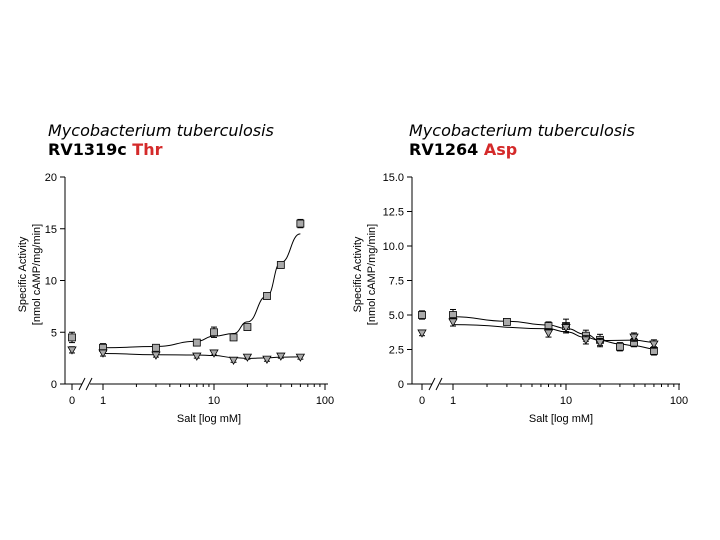 This screenshot has height=540, width=720. I want to click on chart2-y-tick-label: 12.5, so click(393, 213).